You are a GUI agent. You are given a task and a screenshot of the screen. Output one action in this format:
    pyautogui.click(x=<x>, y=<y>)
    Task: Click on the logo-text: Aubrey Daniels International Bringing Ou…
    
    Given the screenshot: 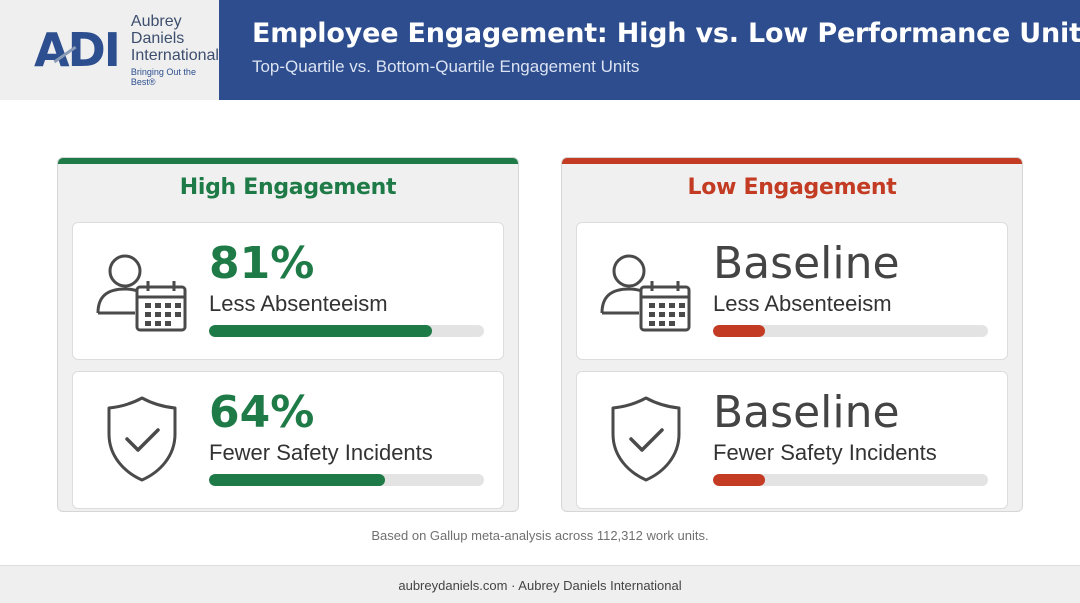 What is the action you would take?
    pyautogui.click(x=175, y=50)
    